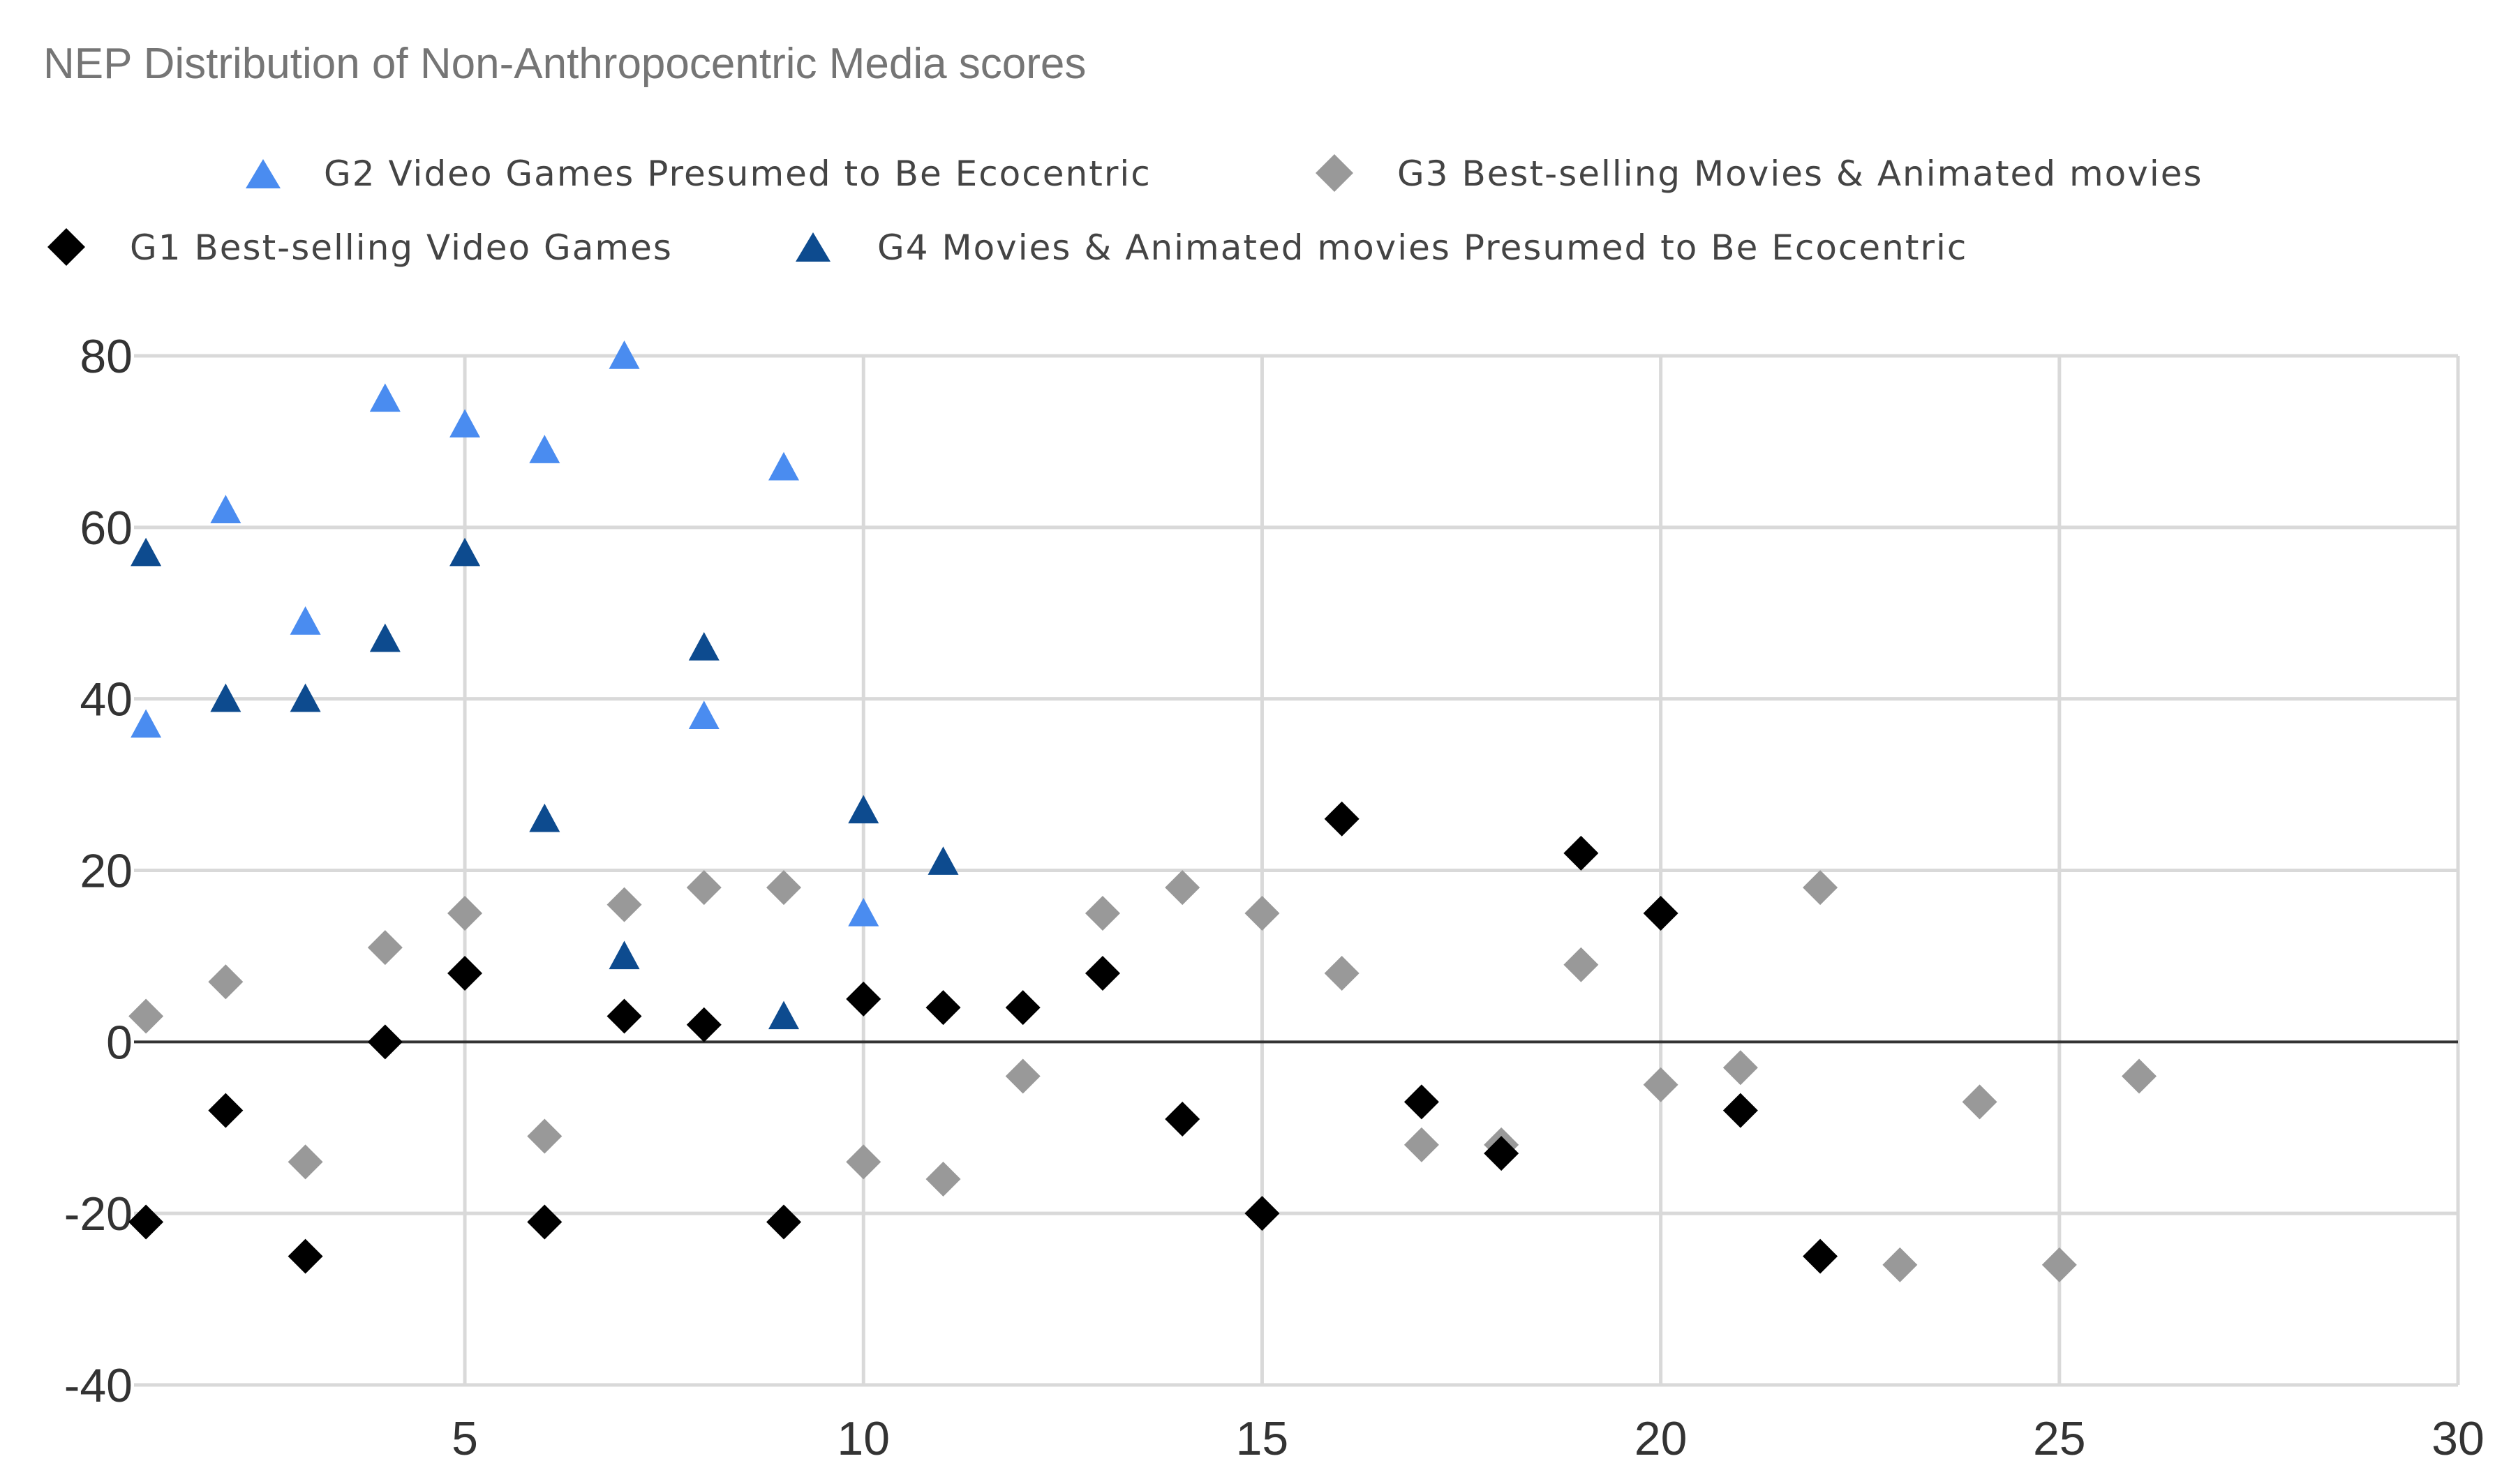  Describe the element at coordinates (106, 699) in the screenshot. I see `y-tick-label: 40` at that location.